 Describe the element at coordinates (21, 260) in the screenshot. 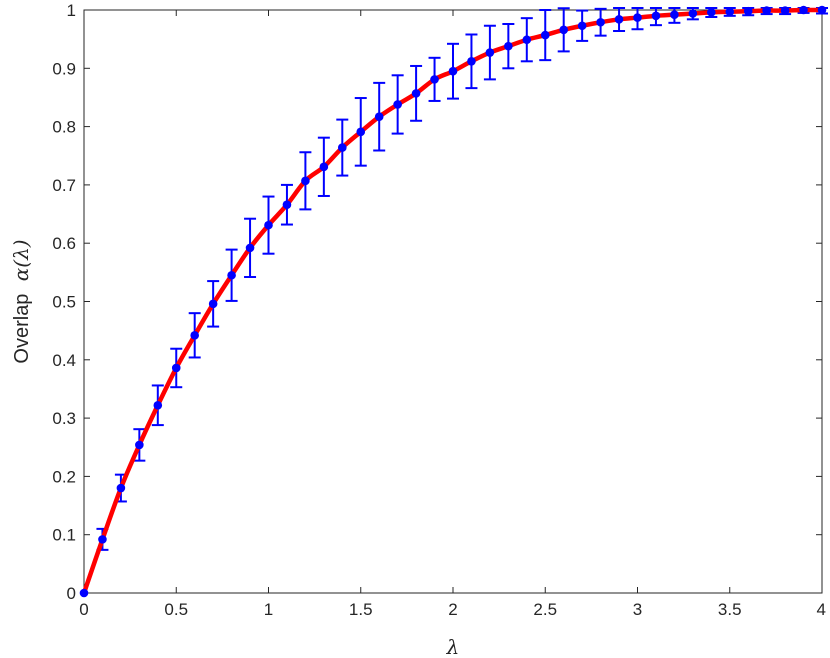

I see `y-axis-label-math: α(λ)` at that location.